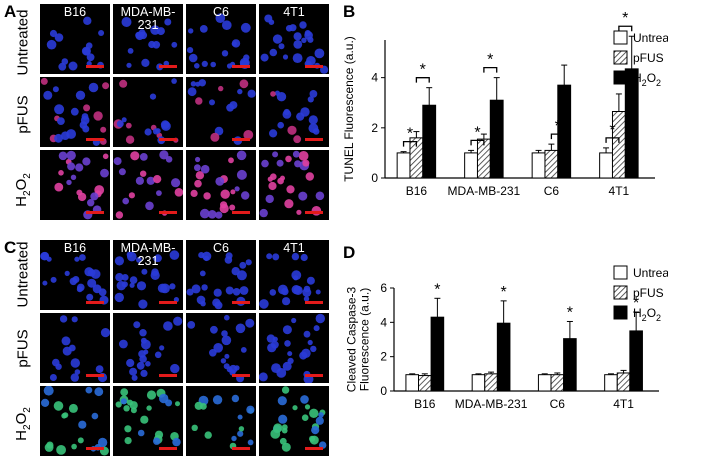  What do you see at coordinates (650, 38) in the screenshot?
I see `legend-label: Untreated` at bounding box center [650, 38].